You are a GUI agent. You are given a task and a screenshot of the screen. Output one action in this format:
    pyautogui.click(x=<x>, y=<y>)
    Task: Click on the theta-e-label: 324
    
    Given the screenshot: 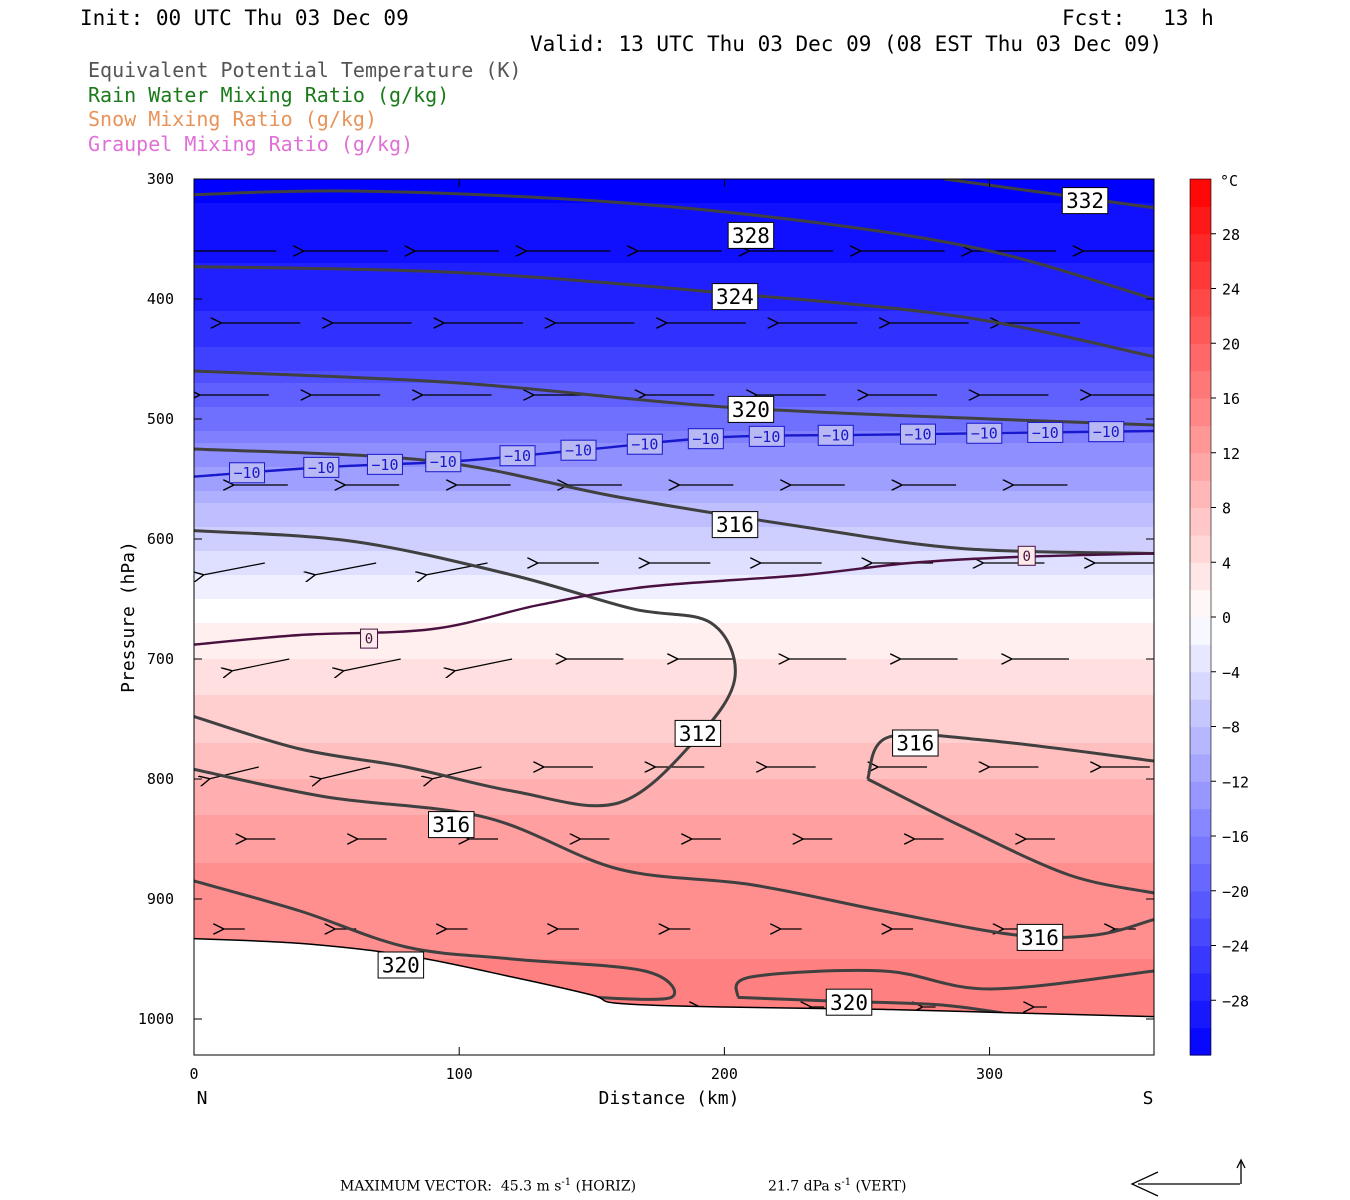 What is the action you would take?
    pyautogui.click(x=735, y=297)
    